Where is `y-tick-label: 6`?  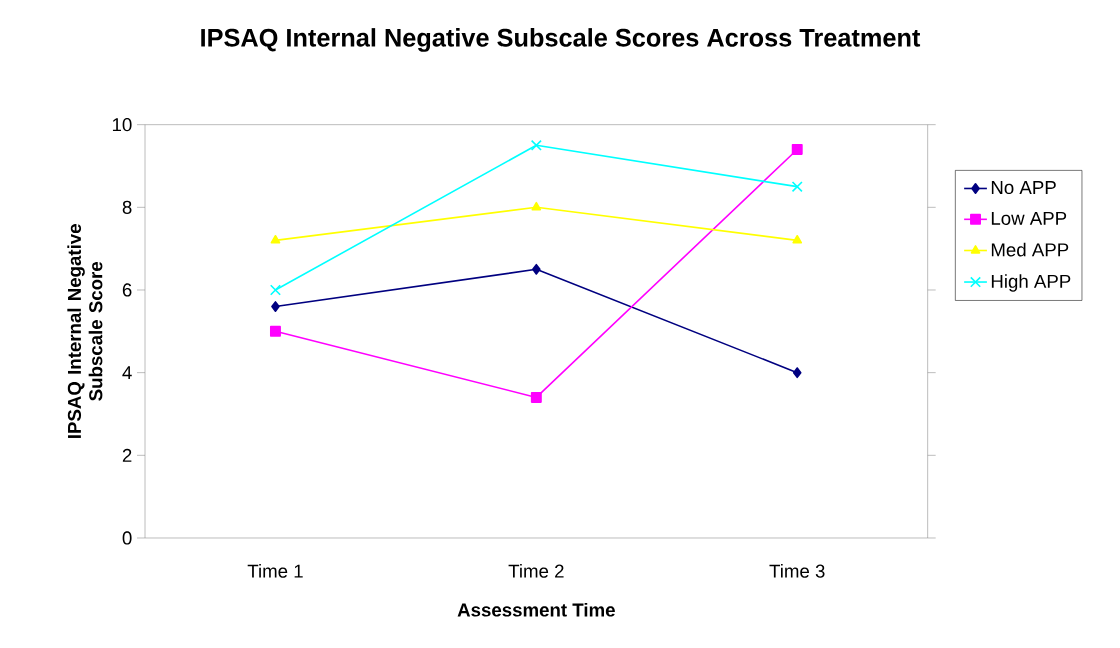
y-tick-label: 6 is located at coordinates (127, 290).